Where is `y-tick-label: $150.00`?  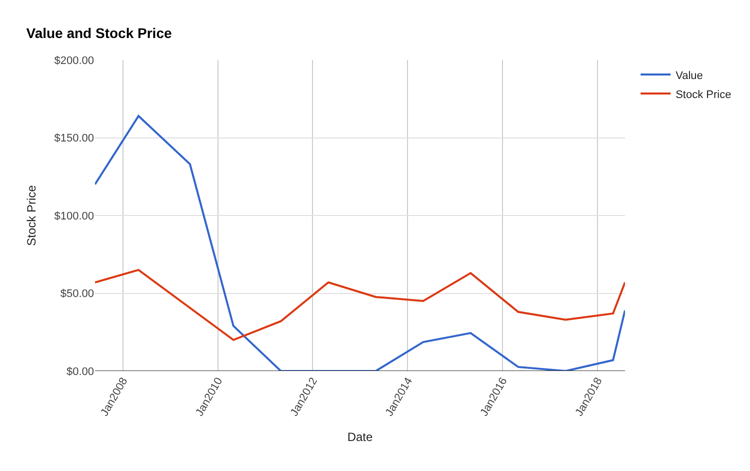 y-tick-label: $150.00 is located at coordinates (74, 138).